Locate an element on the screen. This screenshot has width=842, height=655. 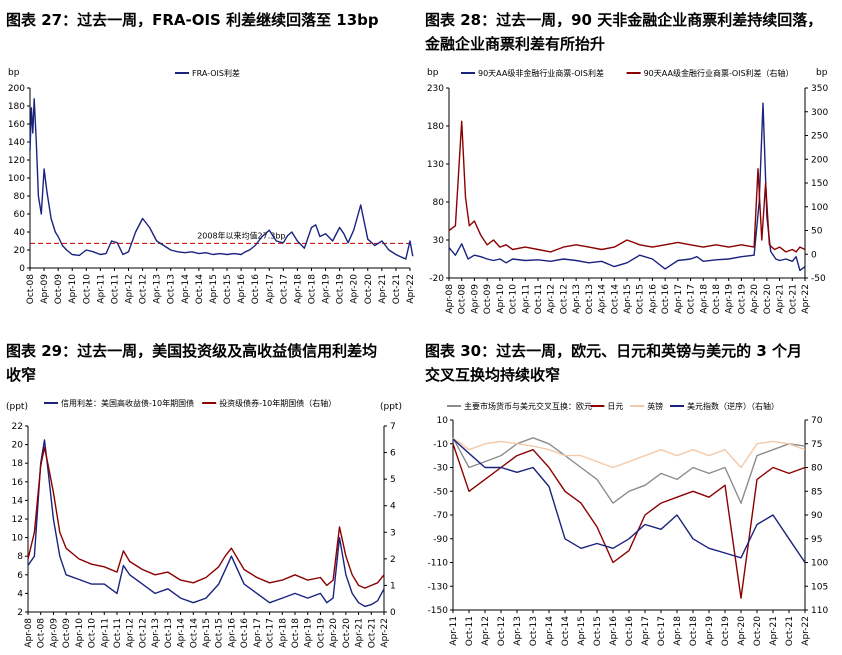
y-tick-label: 0 is located at coordinates (22, 269).